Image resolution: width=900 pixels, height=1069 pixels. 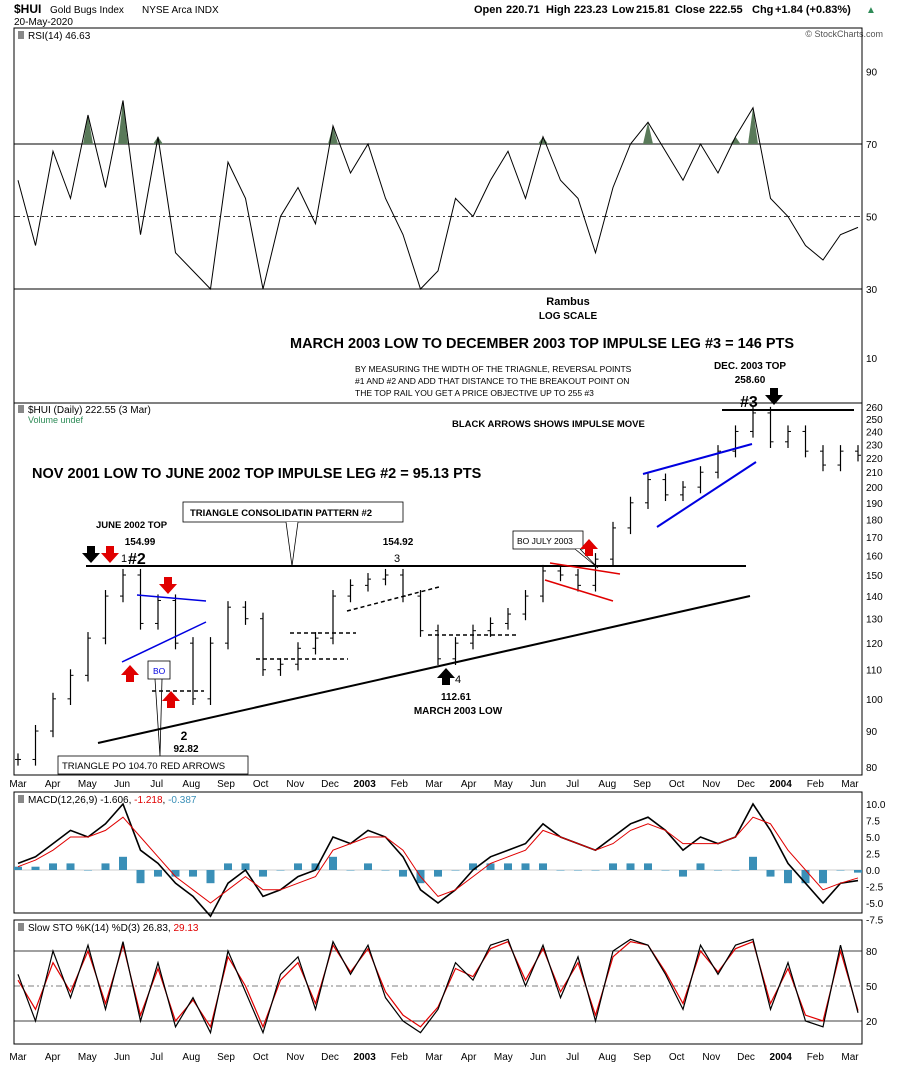 I want to click on price-y-tick-label: 100, so click(x=874, y=700).